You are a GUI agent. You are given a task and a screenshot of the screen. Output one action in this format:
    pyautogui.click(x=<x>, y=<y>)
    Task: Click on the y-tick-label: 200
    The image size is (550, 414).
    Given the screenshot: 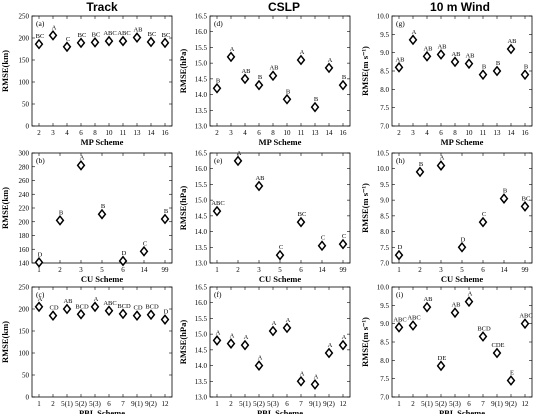 What is the action you would take?
    pyautogui.click(x=24, y=310)
    